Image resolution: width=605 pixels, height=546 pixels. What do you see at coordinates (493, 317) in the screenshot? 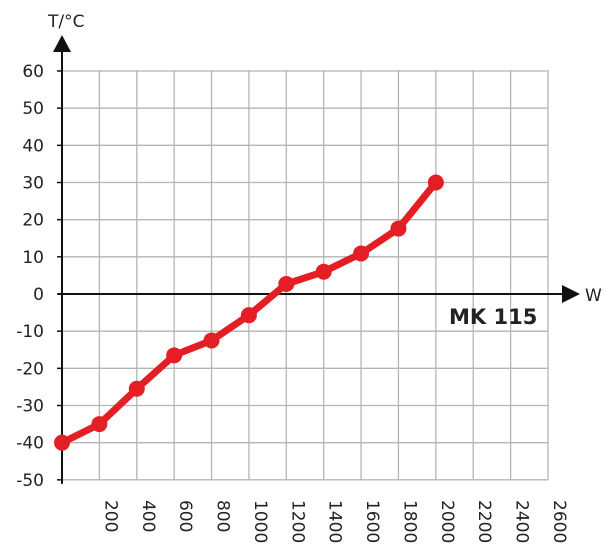
I see `model-annotation: MK 115` at bounding box center [493, 317].